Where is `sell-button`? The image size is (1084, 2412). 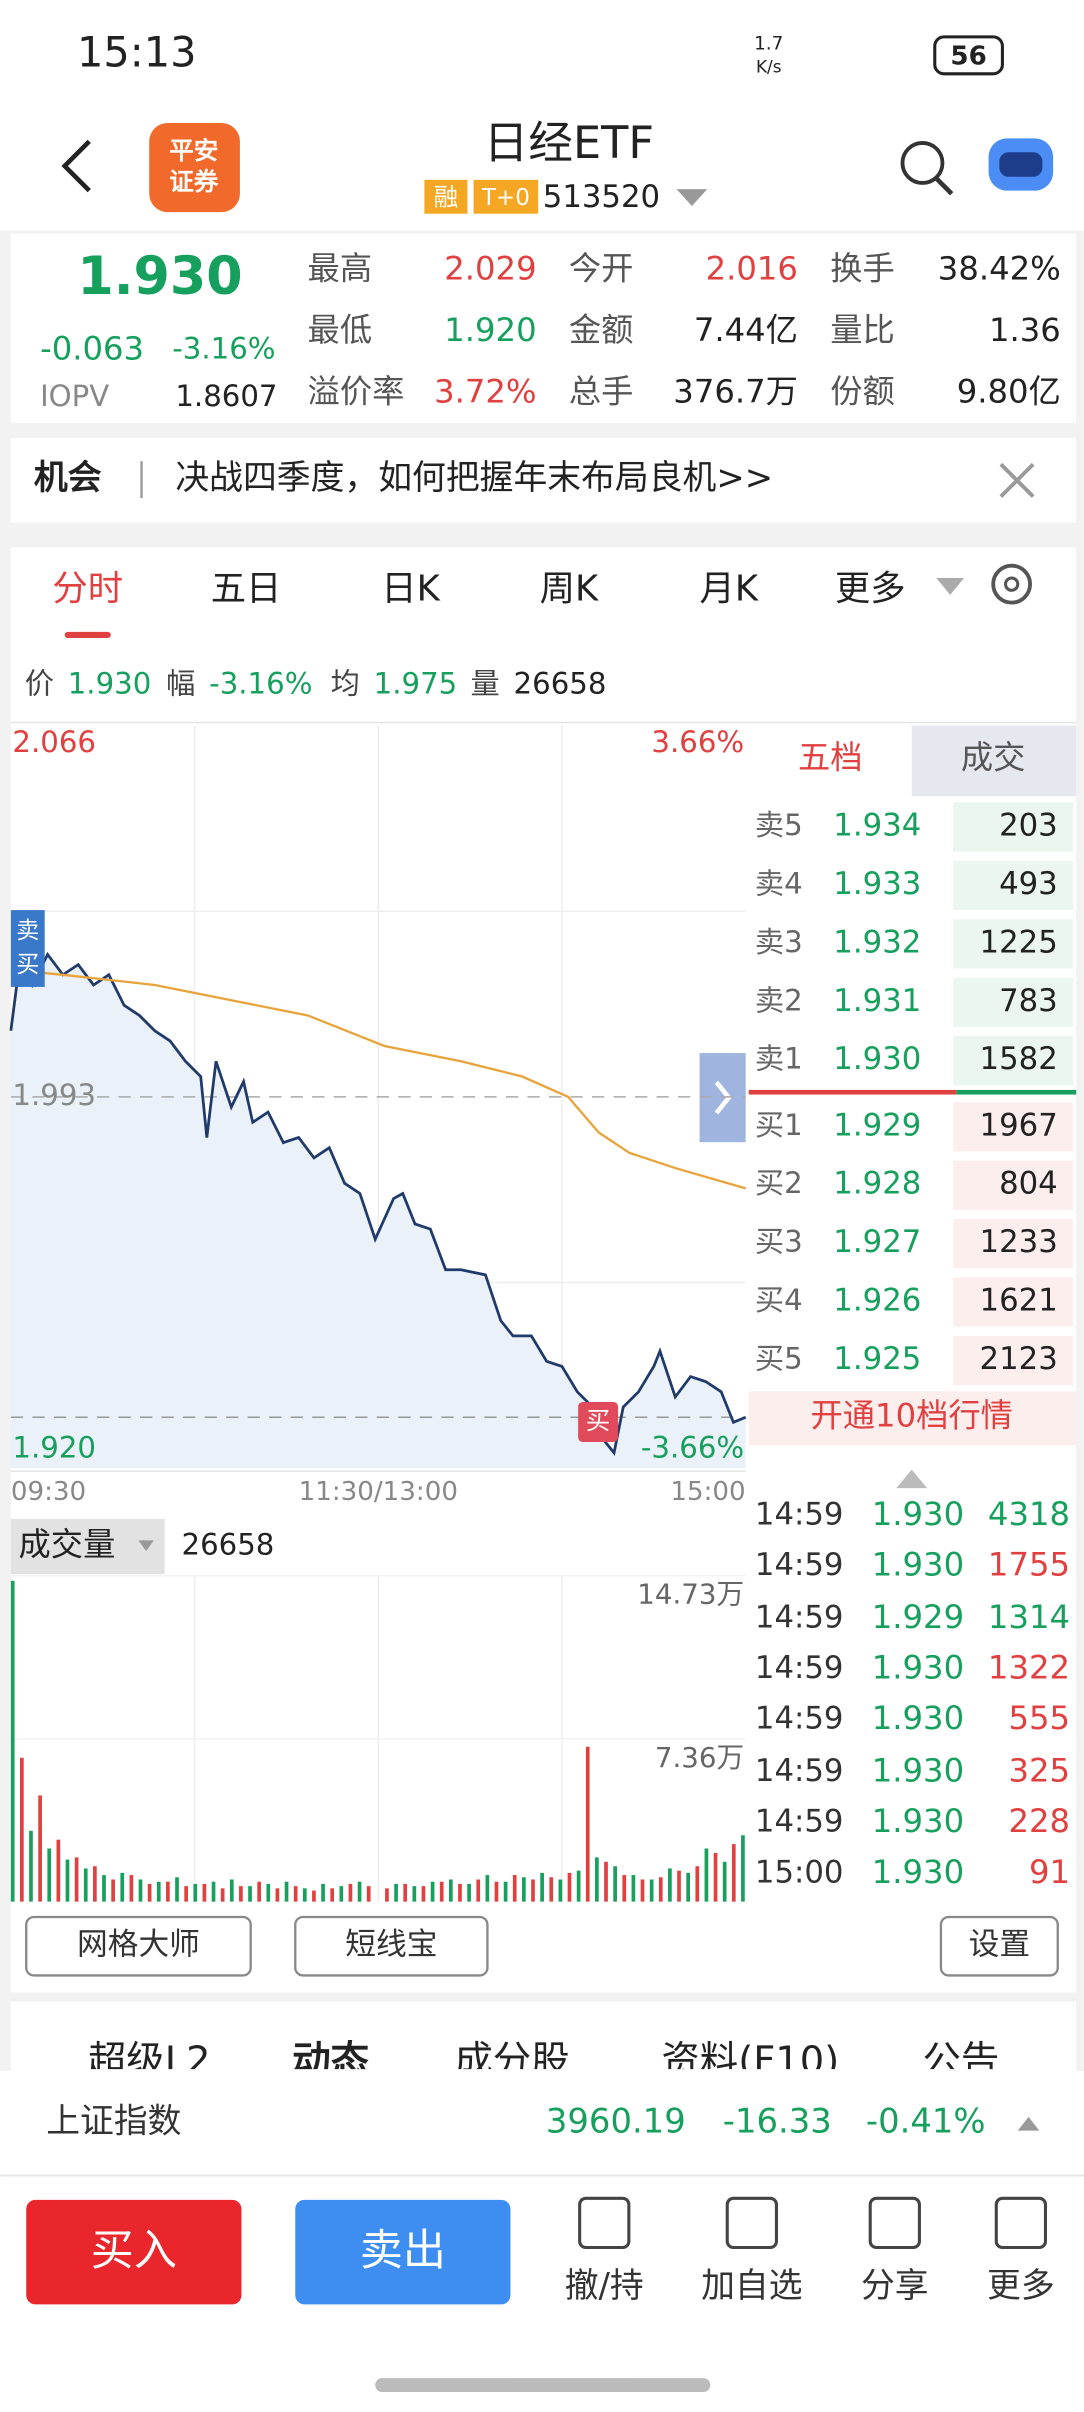
sell-button is located at coordinates (403, 2252).